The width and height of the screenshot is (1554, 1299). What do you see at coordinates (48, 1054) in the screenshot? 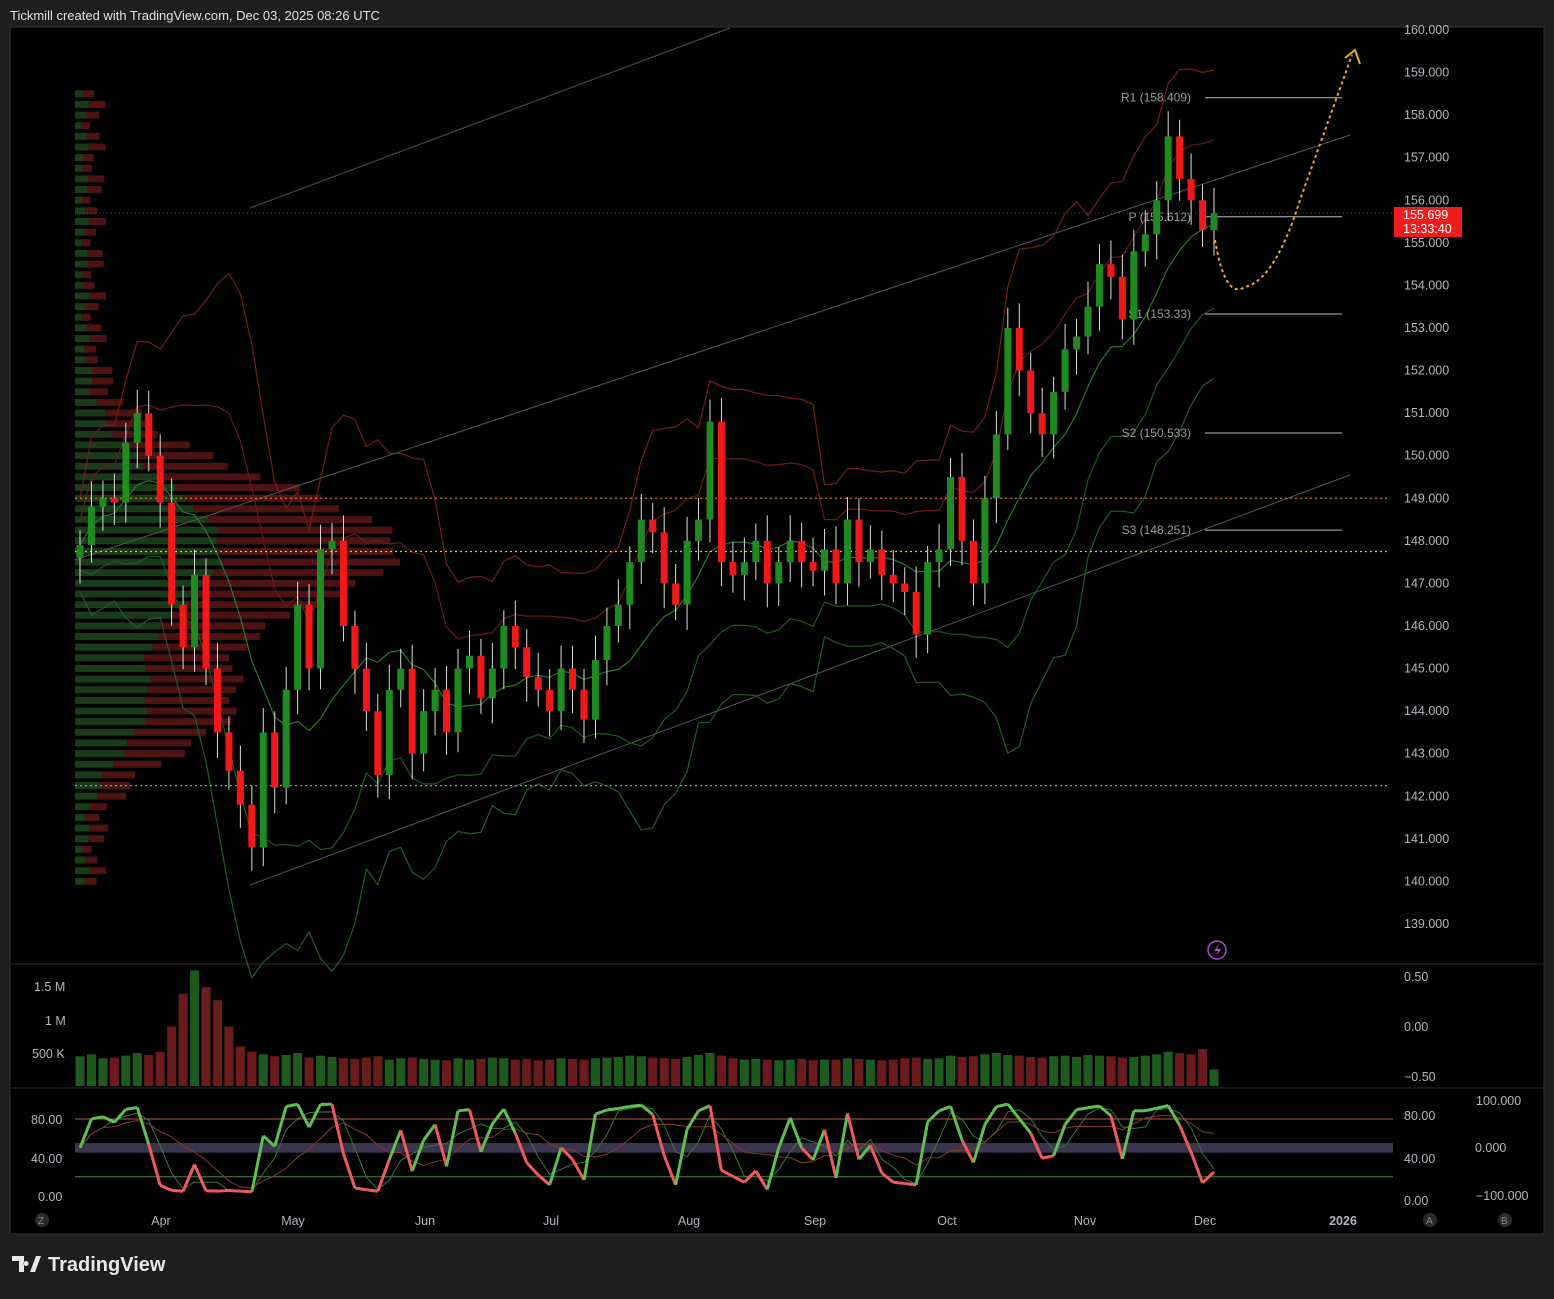
I see `volume-axis-label: 500 K` at bounding box center [48, 1054].